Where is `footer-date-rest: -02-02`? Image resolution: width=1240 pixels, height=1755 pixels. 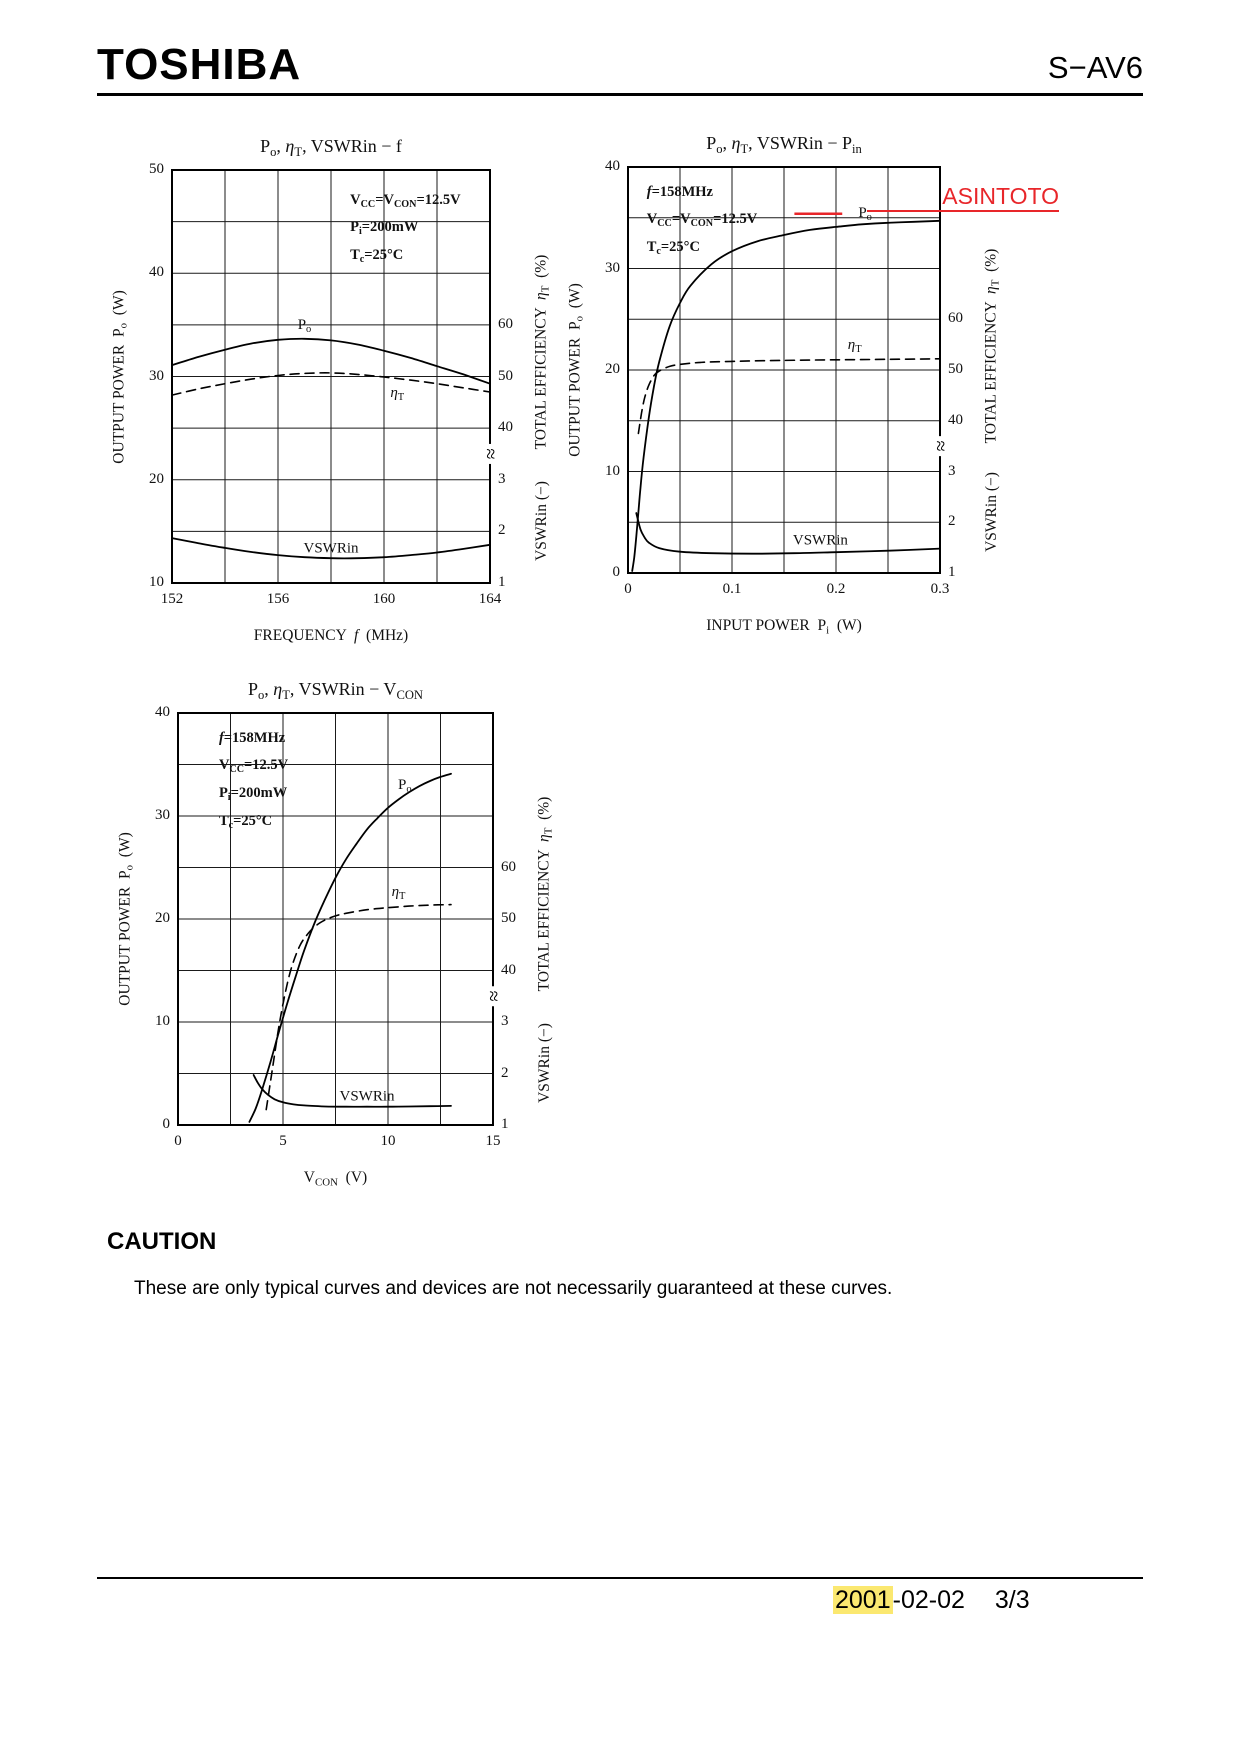
footer-date-rest: -02-02 is located at coordinates (928, 1600).